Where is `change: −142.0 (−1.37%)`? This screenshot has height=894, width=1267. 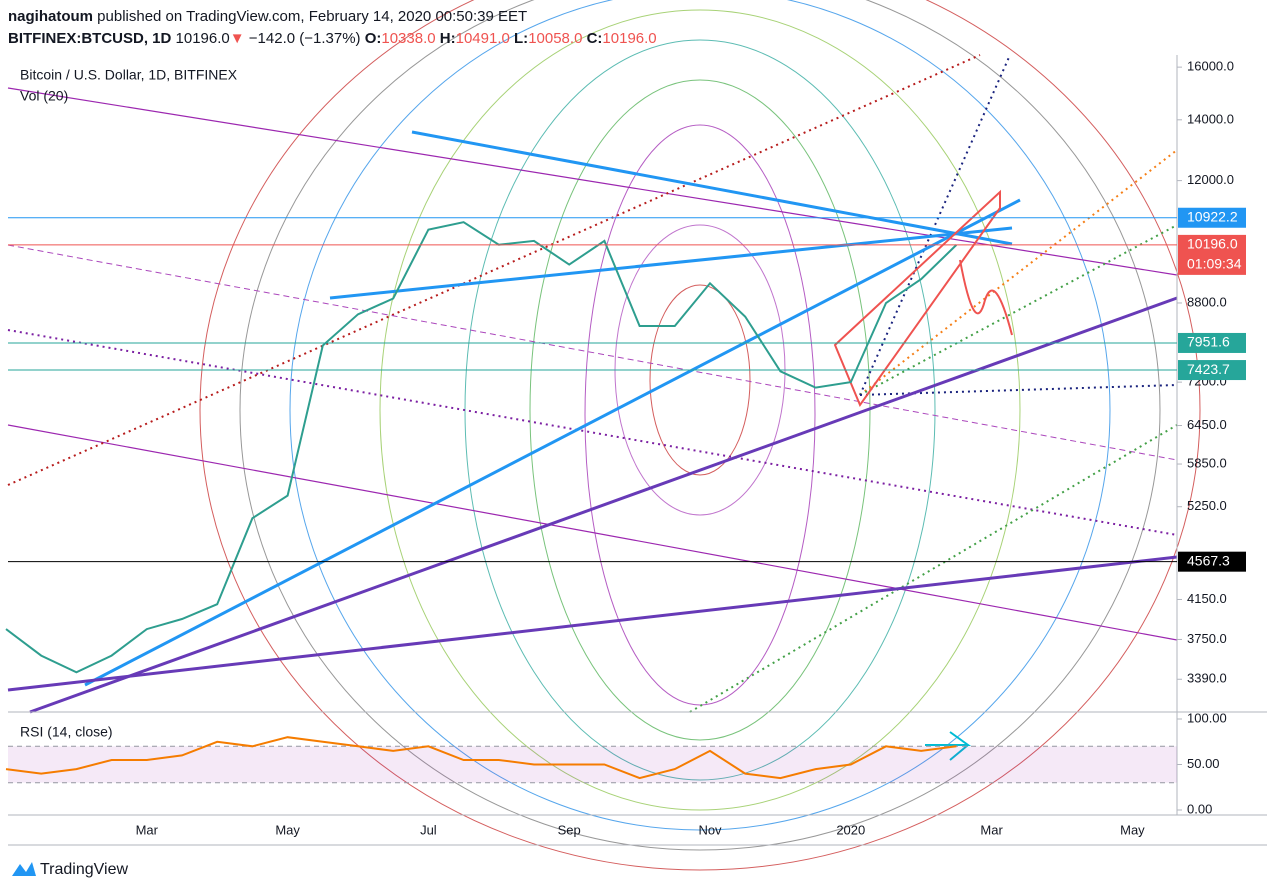
change: −142.0 (−1.37%) is located at coordinates (304, 38).